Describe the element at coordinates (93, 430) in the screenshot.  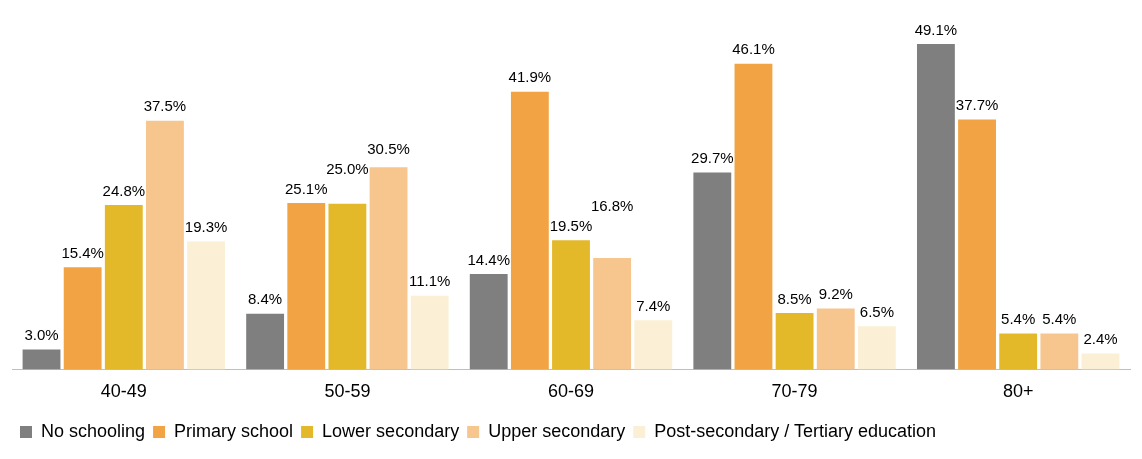
I see `legend-label: No schooling` at that location.